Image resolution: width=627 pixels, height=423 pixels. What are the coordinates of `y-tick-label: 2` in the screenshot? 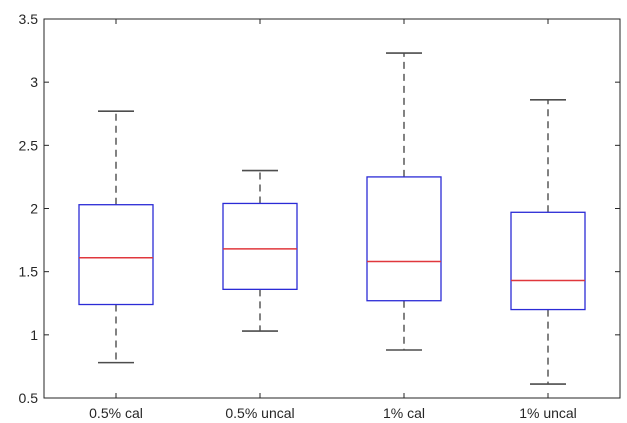 It's located at (34, 209).